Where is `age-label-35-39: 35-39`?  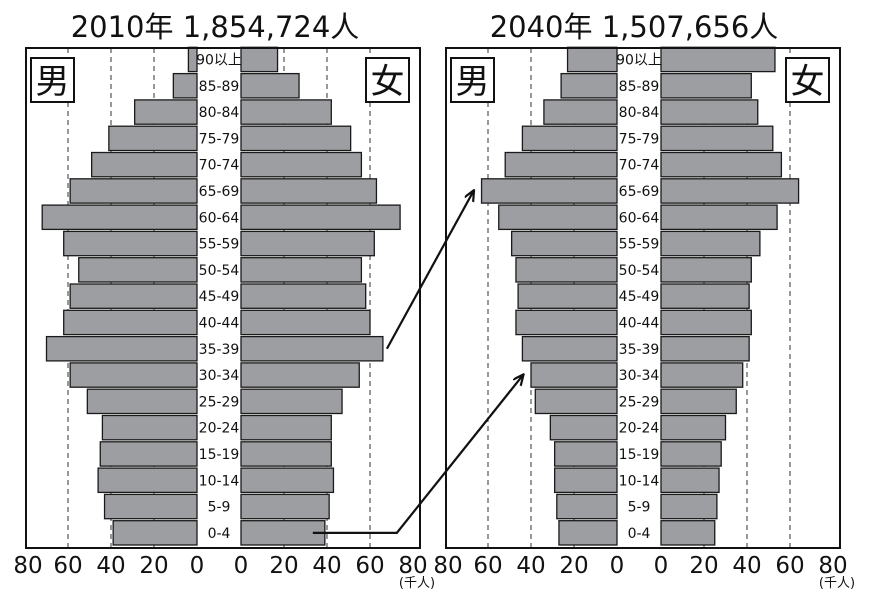 age-label-35-39: 35-39 is located at coordinates (639, 350).